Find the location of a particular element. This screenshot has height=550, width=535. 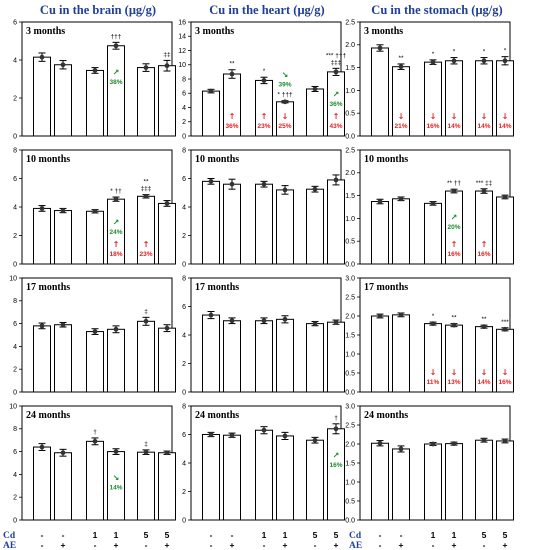

y-tick-label: 4 is located at coordinates (15, 347).